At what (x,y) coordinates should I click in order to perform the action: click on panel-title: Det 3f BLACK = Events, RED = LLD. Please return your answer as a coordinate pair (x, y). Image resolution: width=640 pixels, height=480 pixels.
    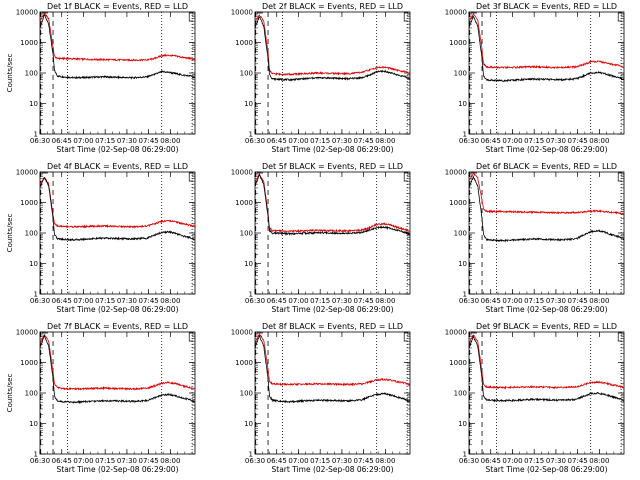
    Looking at the image, I should click on (546, 6).